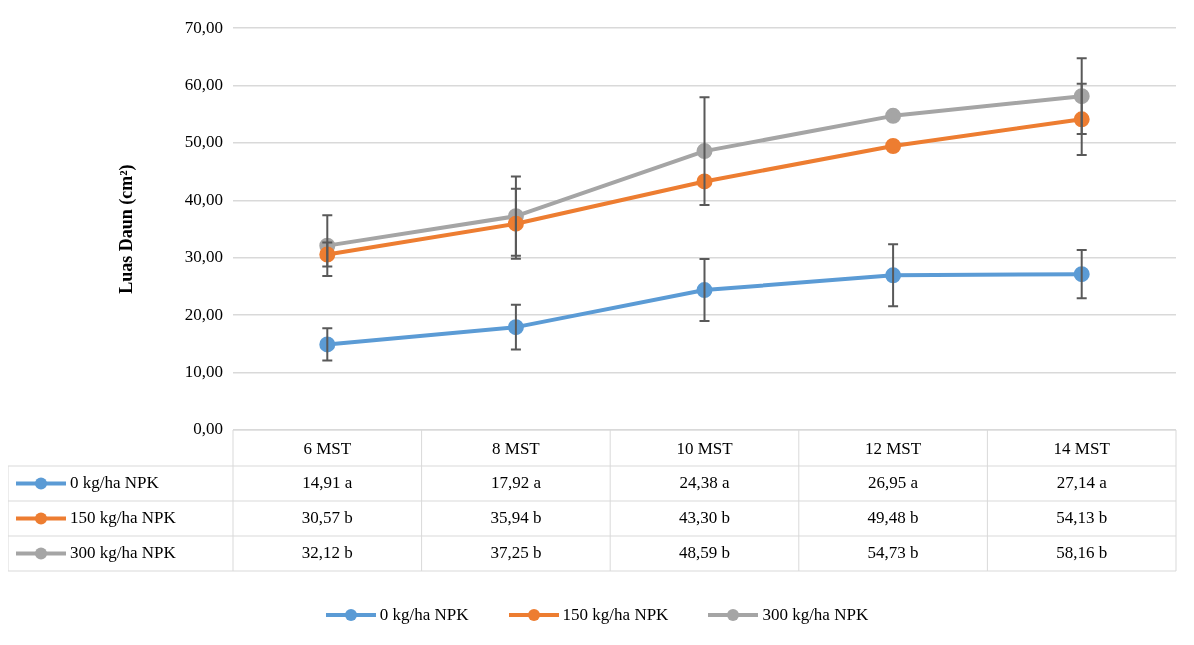  I want to click on data-label: 17,92 a, so click(516, 482).